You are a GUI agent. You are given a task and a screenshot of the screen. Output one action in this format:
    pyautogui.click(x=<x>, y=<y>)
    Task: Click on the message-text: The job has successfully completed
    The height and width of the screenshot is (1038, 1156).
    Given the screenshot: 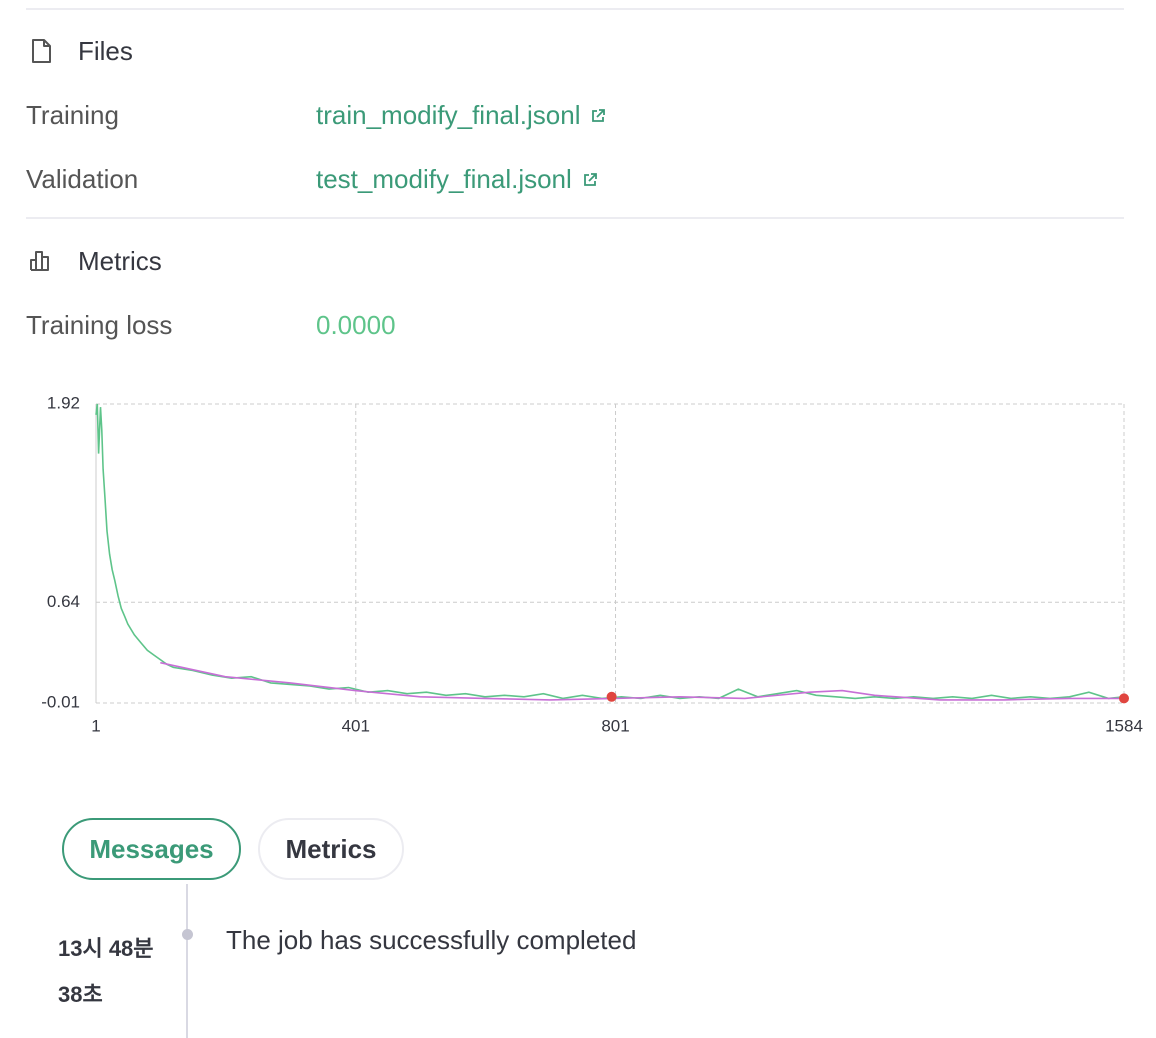 What is the action you would take?
    pyautogui.click(x=431, y=940)
    